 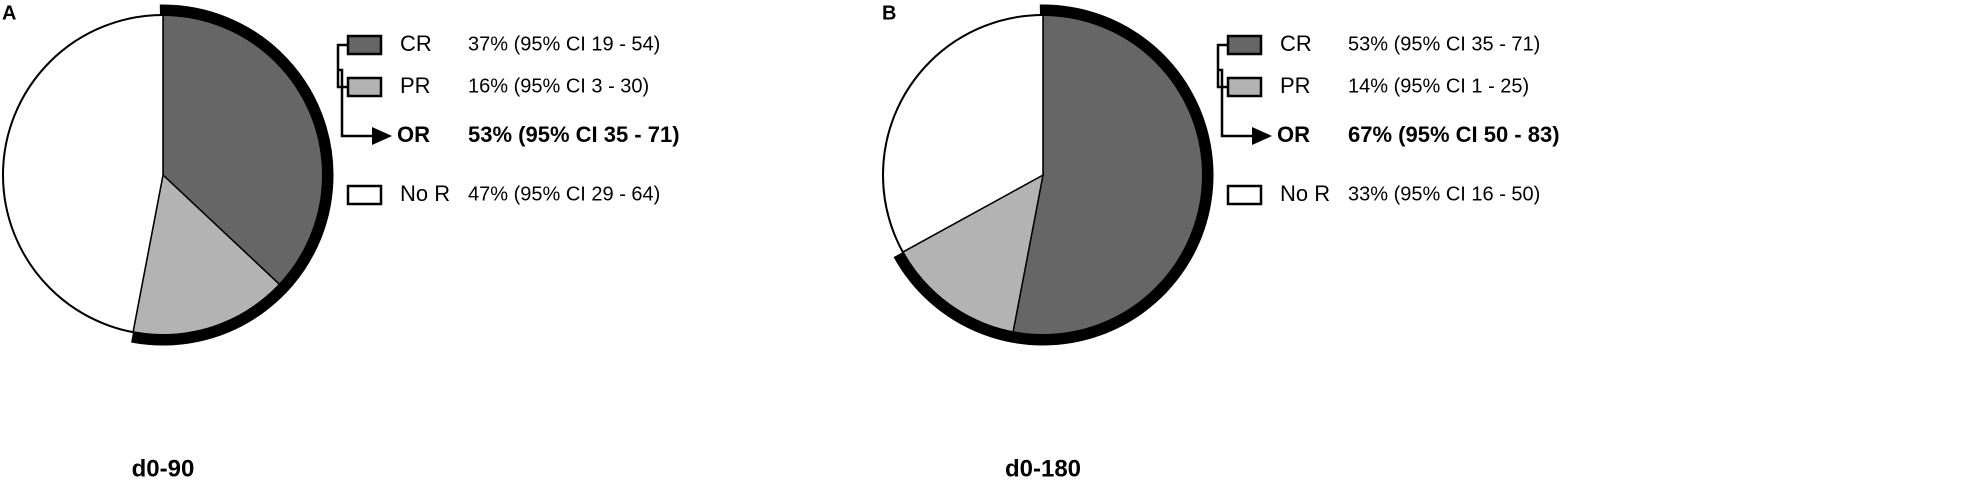 What do you see at coordinates (83, 174) in the screenshot?
I see `pie-slice` at bounding box center [83, 174].